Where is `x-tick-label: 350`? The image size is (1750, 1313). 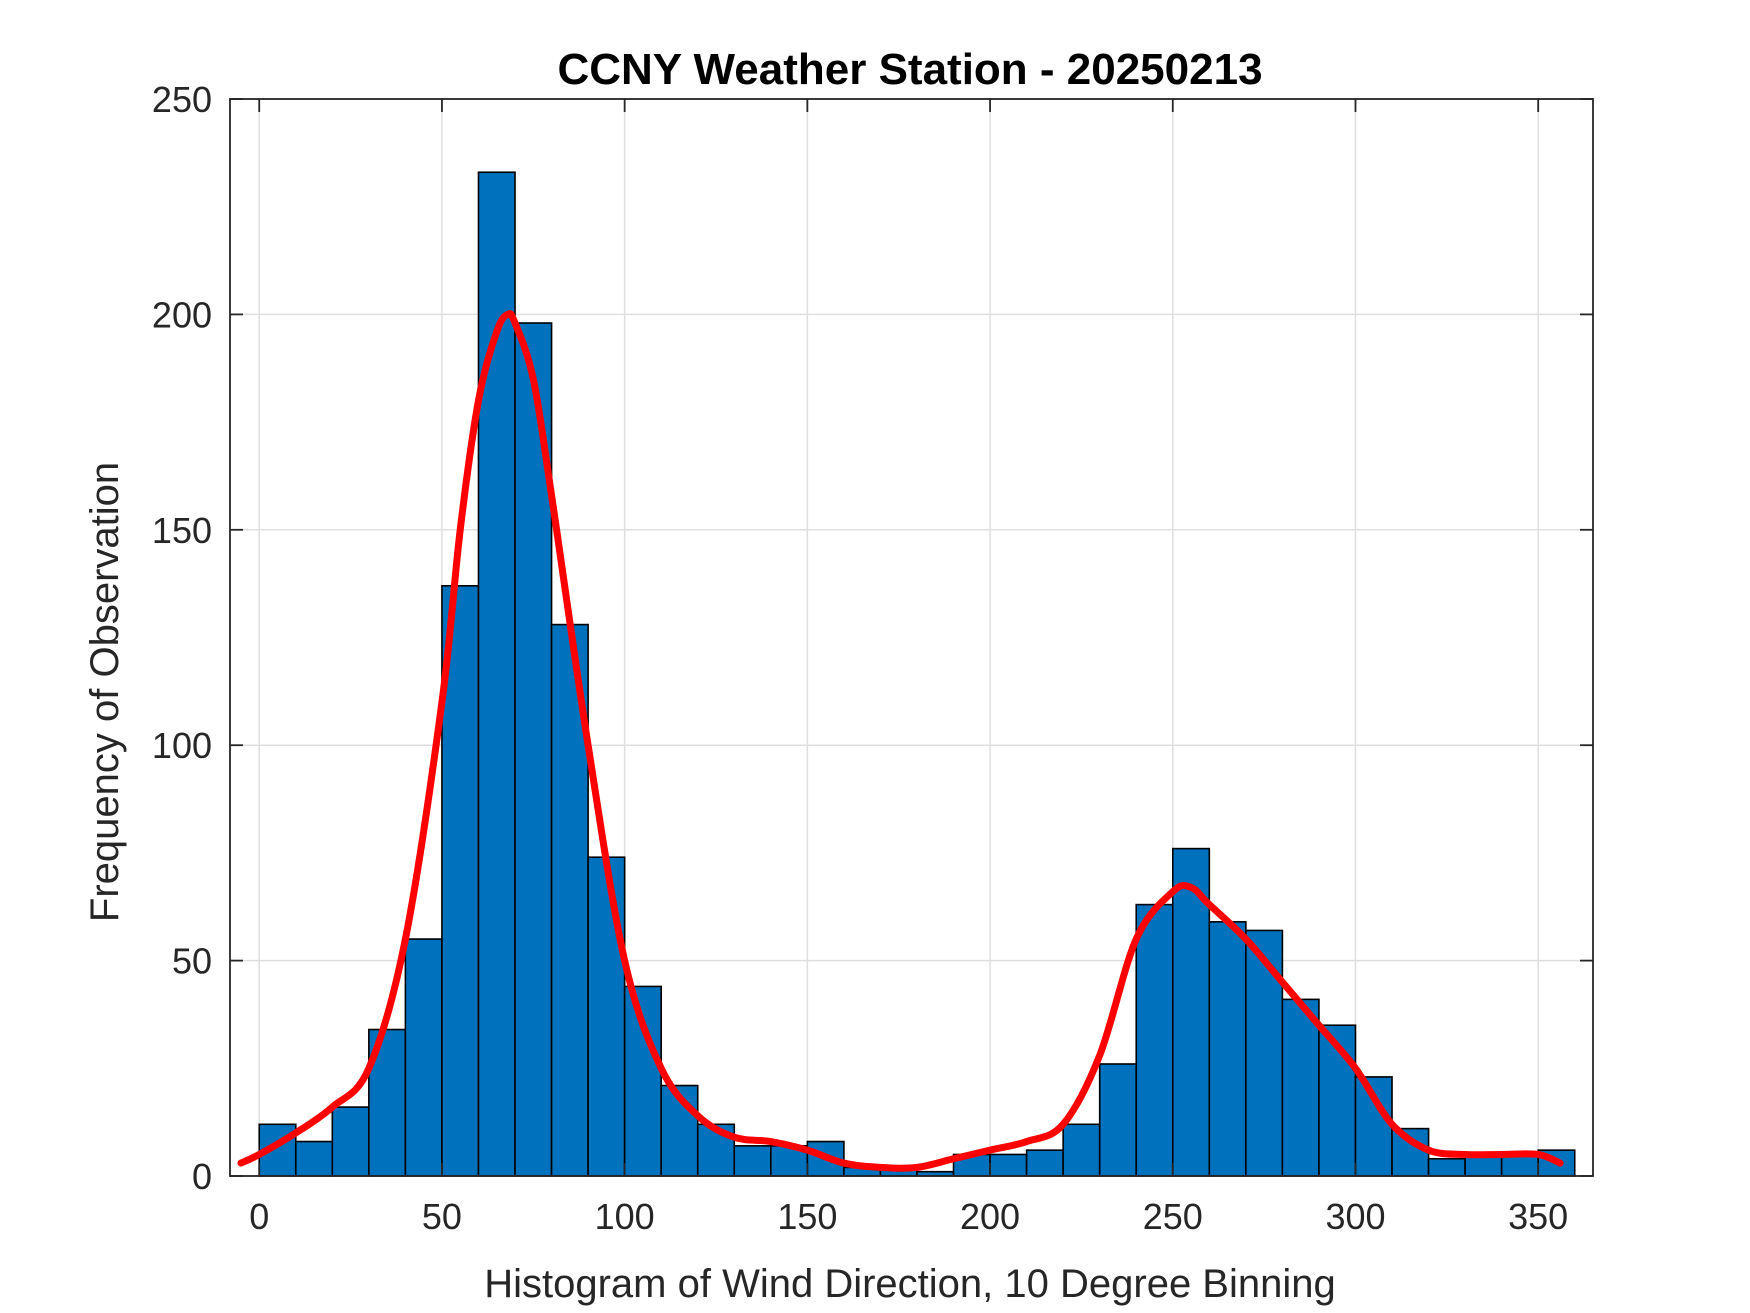
x-tick-label: 350 is located at coordinates (1538, 1216).